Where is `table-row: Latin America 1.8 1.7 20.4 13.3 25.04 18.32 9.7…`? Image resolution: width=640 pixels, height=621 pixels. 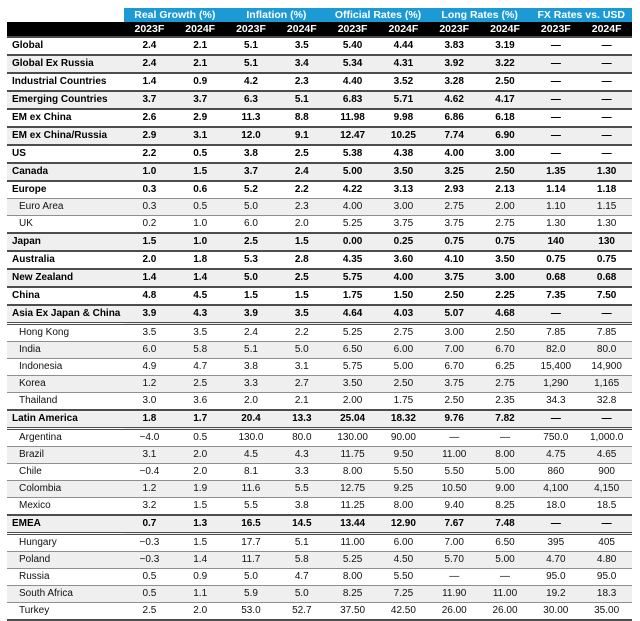
table-row: Latin America 1.8 1.7 20.4 13.3 25.04 18.32 9.7… is located at coordinates (320, 419).